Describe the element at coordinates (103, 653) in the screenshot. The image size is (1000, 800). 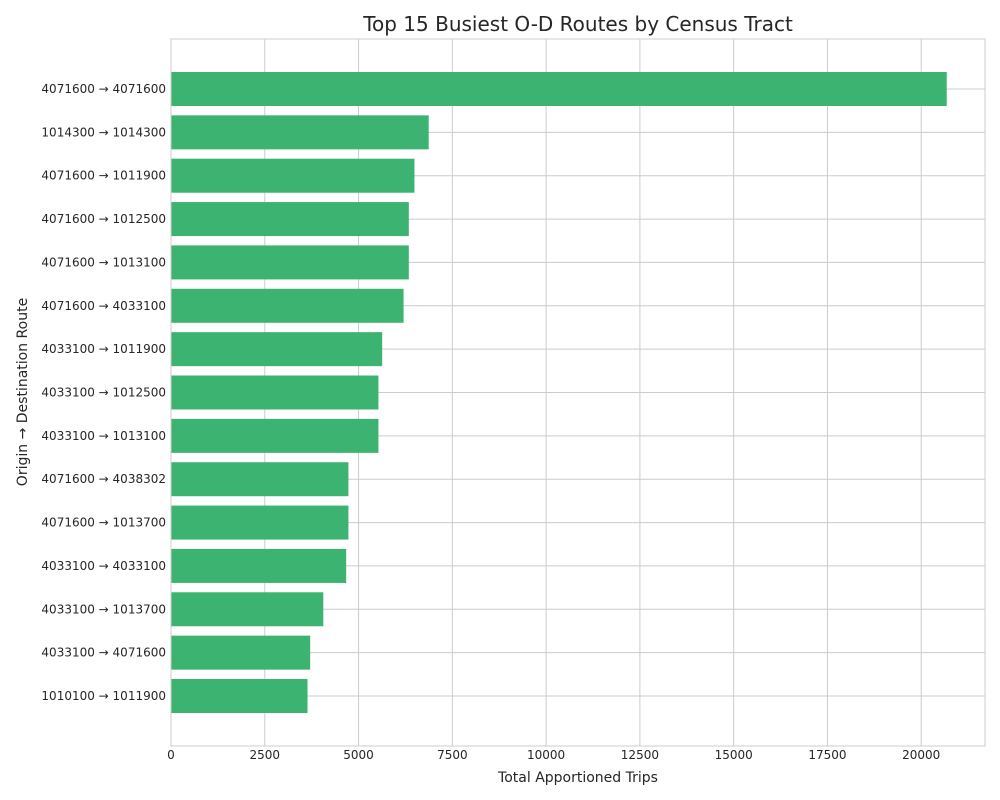
I see `y-tick-label: 4033100 → 4071600` at that location.